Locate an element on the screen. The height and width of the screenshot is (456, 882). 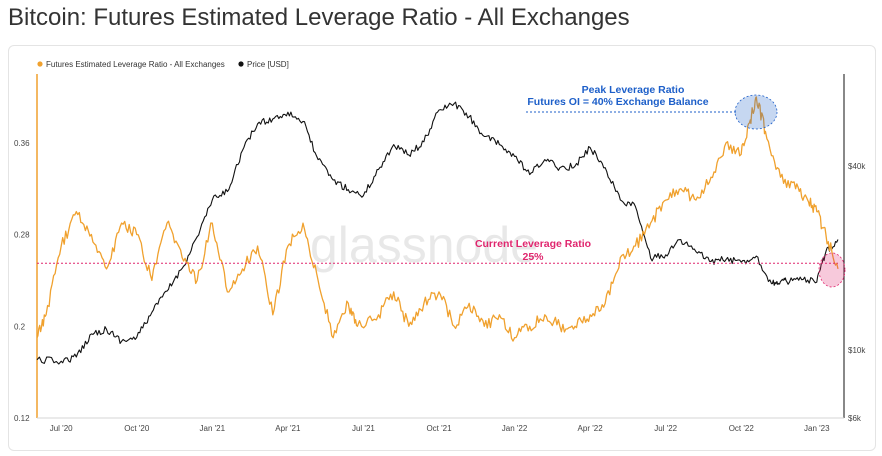
x-tick-5: Oct '21 is located at coordinates (439, 428).